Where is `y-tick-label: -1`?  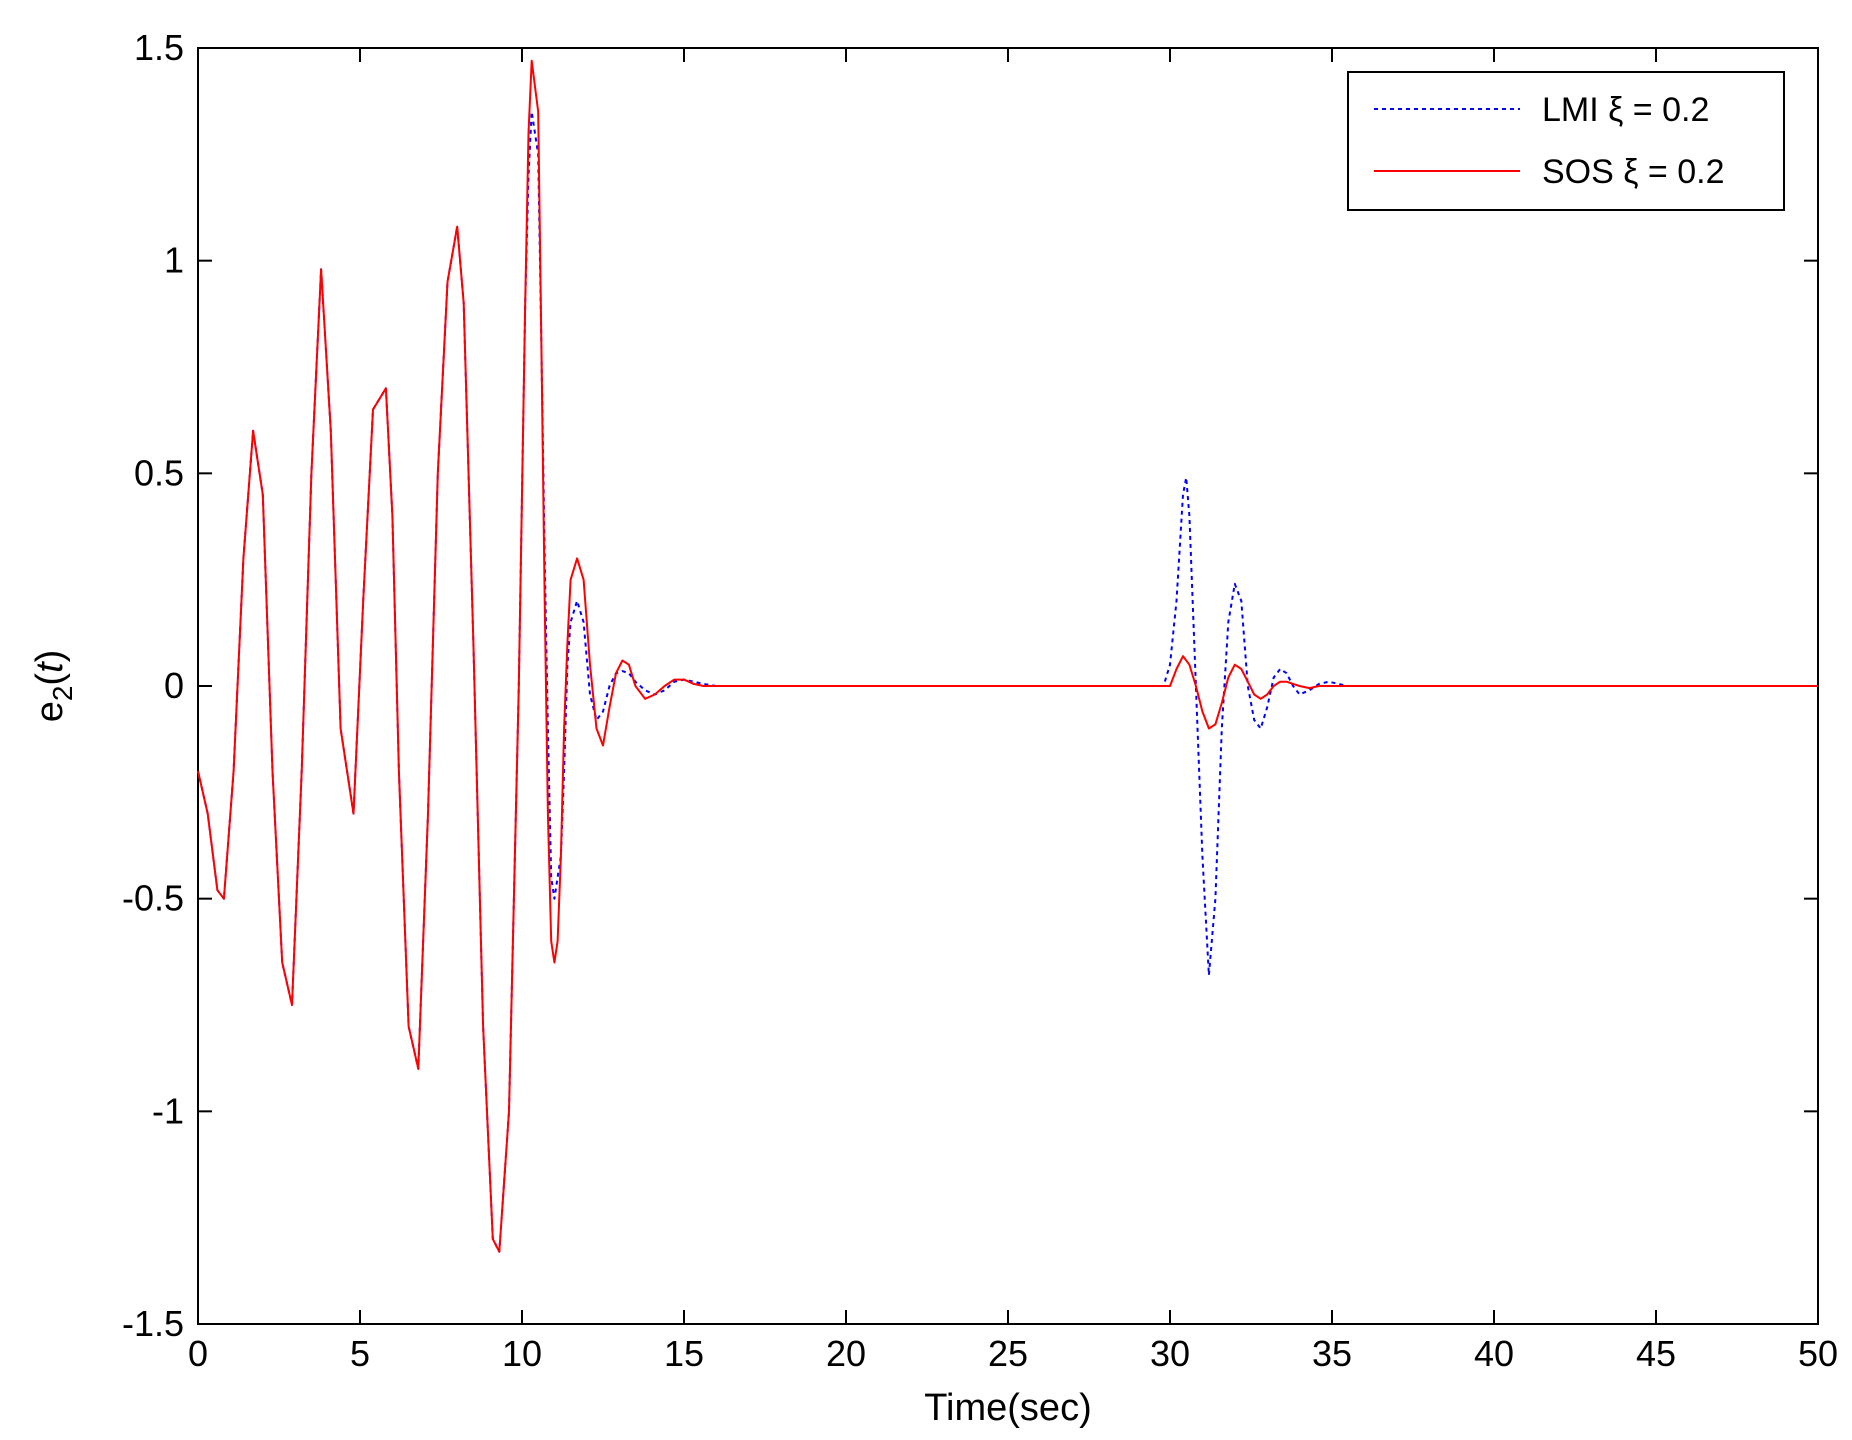
y-tick-label: -1 is located at coordinates (168, 1110).